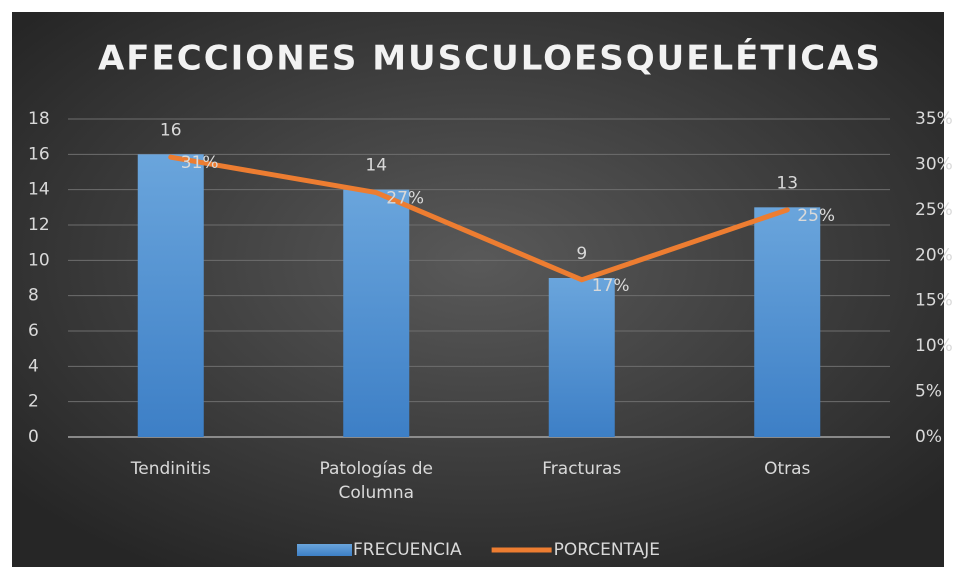  Describe the element at coordinates (928, 437) in the screenshot. I see `y2-tick-label: 0%` at that location.